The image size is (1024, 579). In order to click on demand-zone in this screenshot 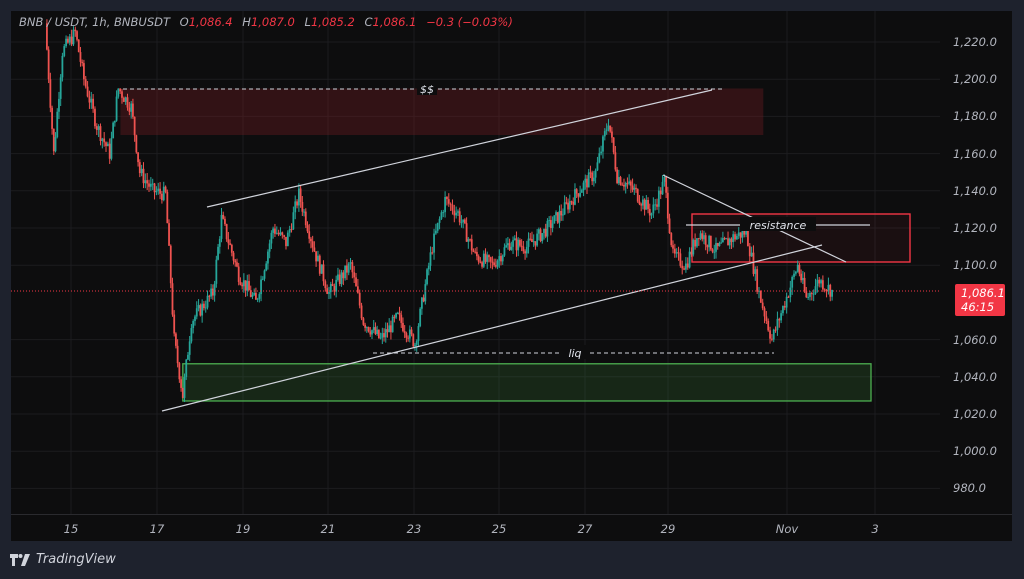, I will do `click(527, 382)`.